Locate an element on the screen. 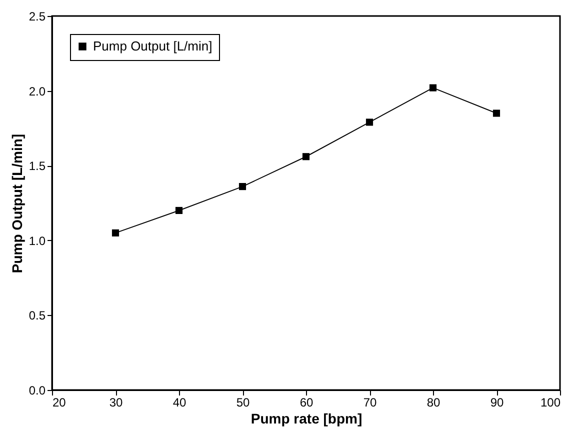  x-tick-label: 100 is located at coordinates (550, 403).